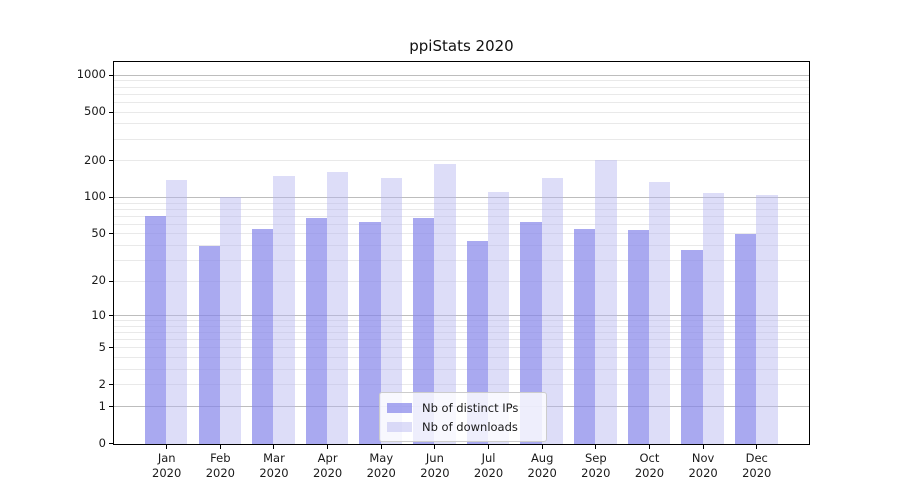  Describe the element at coordinates (98, 232) in the screenshot. I see `y-tick-label: 50` at that location.